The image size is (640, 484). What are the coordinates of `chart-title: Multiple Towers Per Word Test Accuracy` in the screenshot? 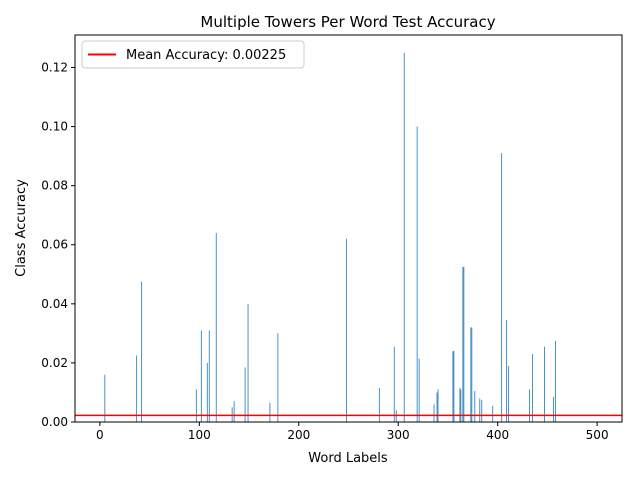 It's located at (347, 22).